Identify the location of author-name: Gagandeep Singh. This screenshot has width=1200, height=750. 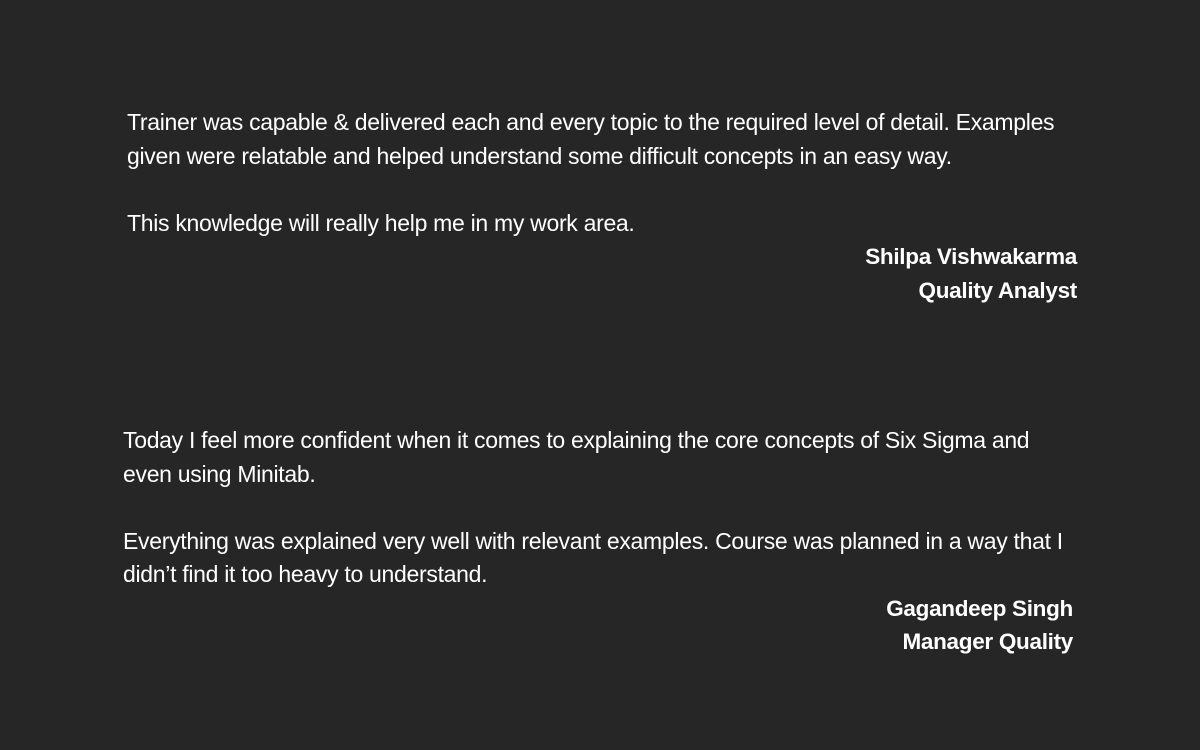
(979, 608).